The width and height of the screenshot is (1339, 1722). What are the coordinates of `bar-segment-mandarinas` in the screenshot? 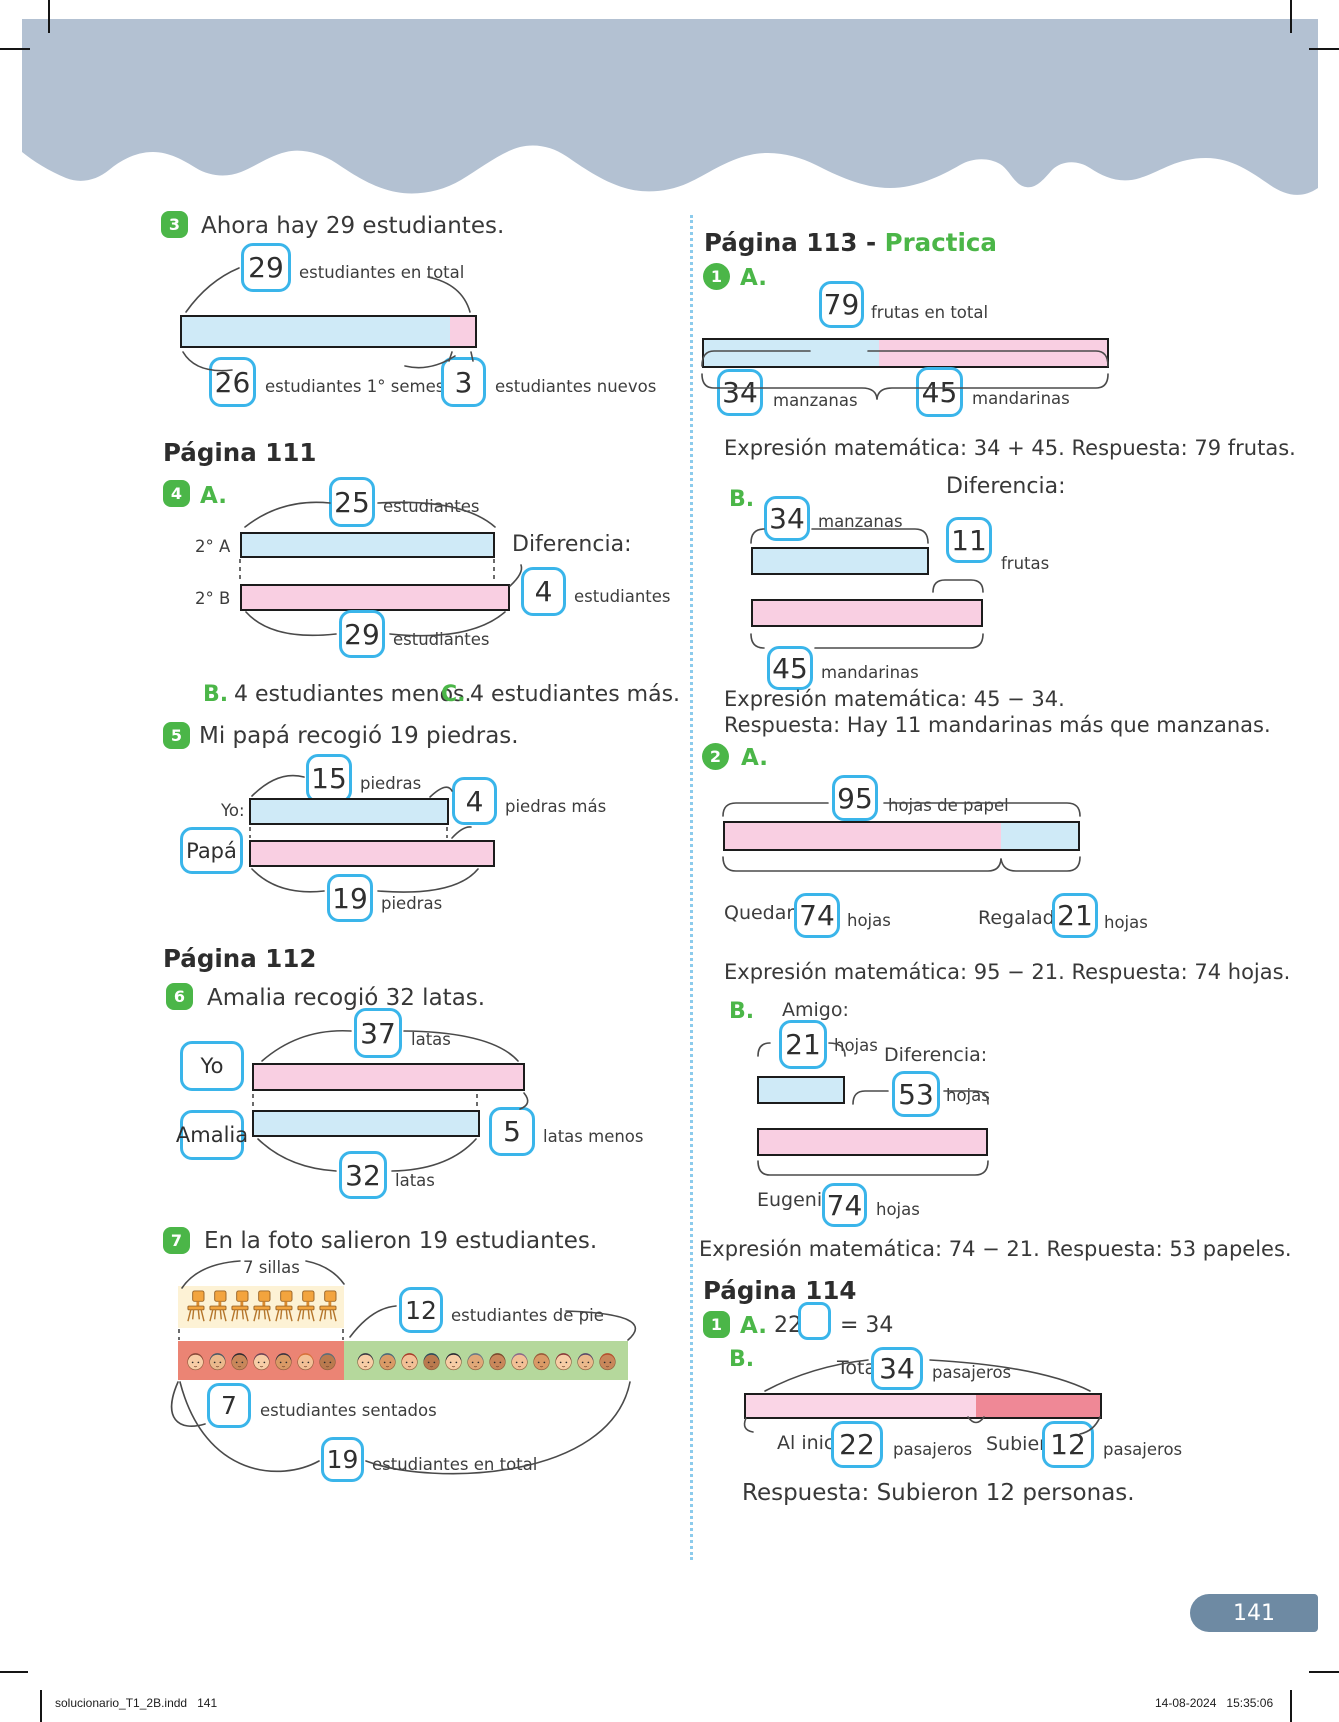 It's located at (993, 353).